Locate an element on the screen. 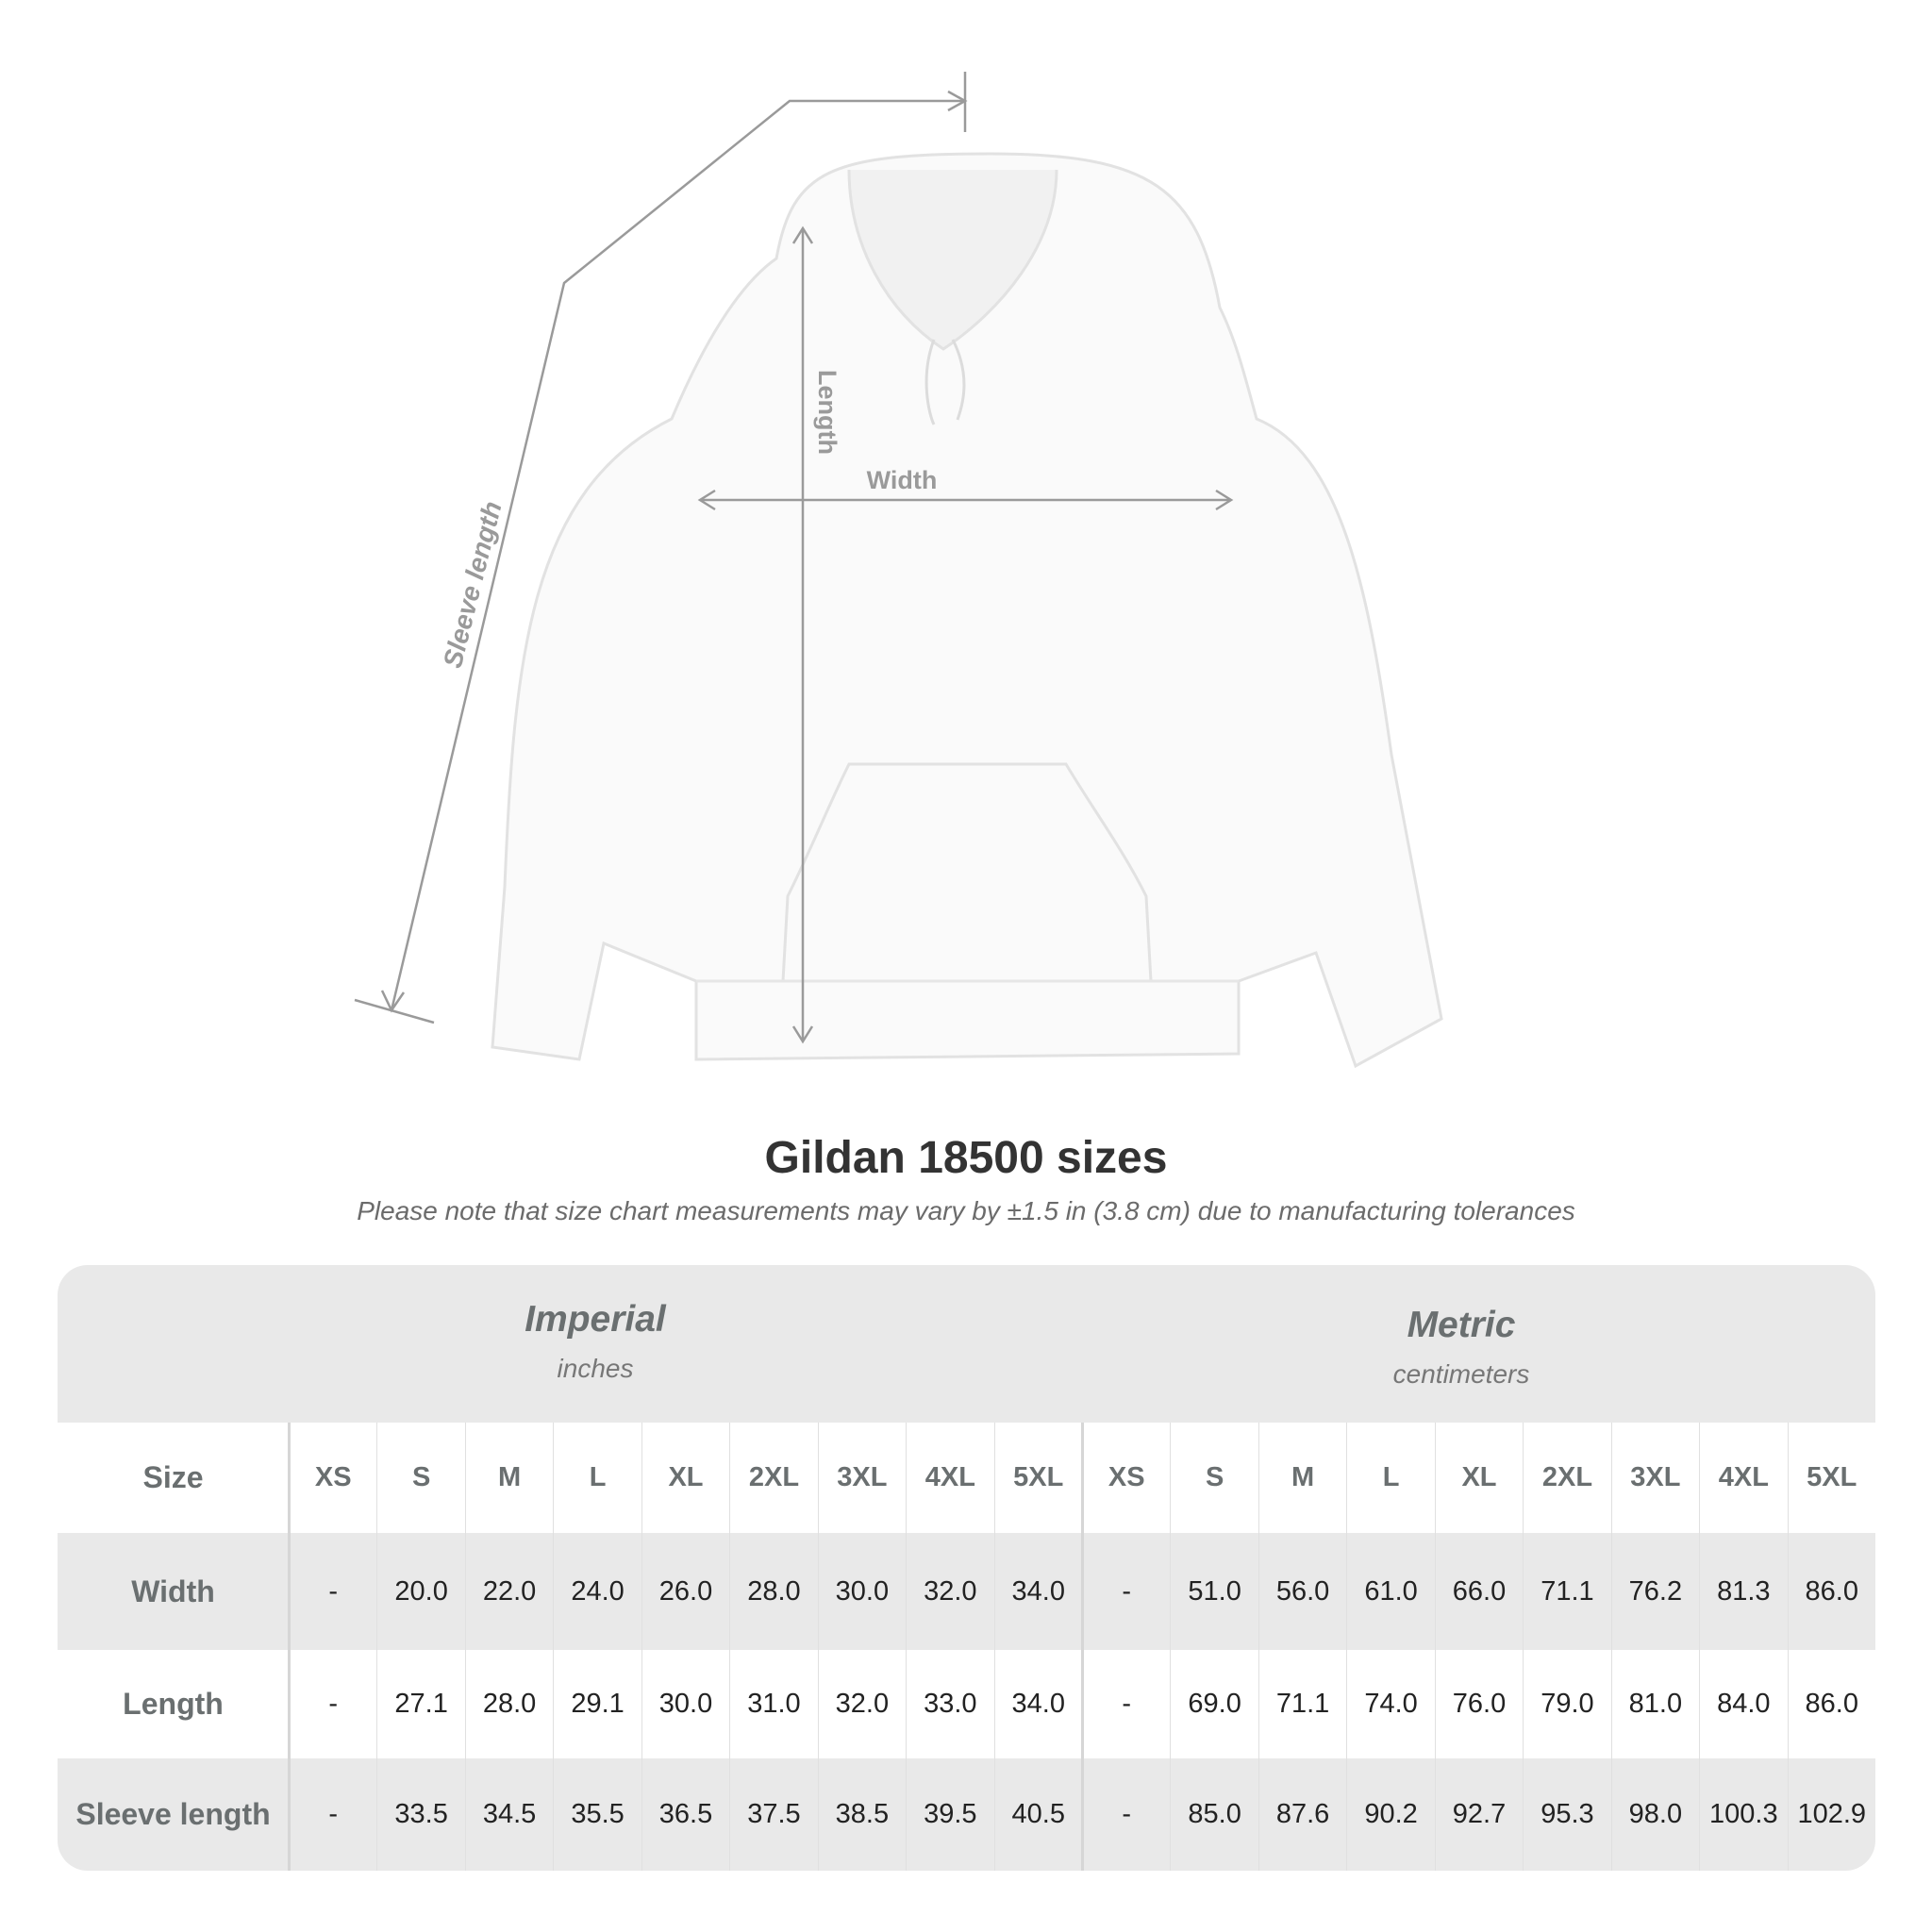  metric-value-cell: 102.9 is located at coordinates (1831, 1814).